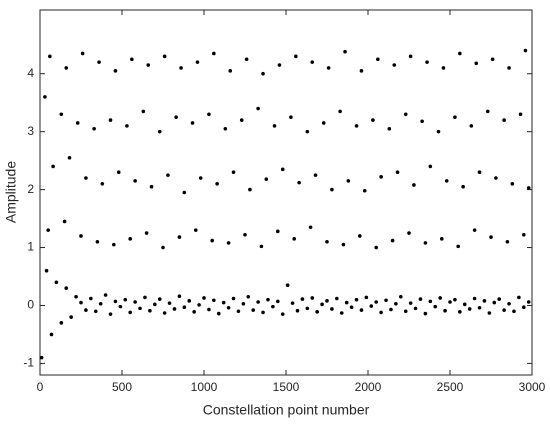 The width and height of the screenshot is (550, 426). What do you see at coordinates (450, 387) in the screenshot?
I see `x-tick-label: 2500` at bounding box center [450, 387].